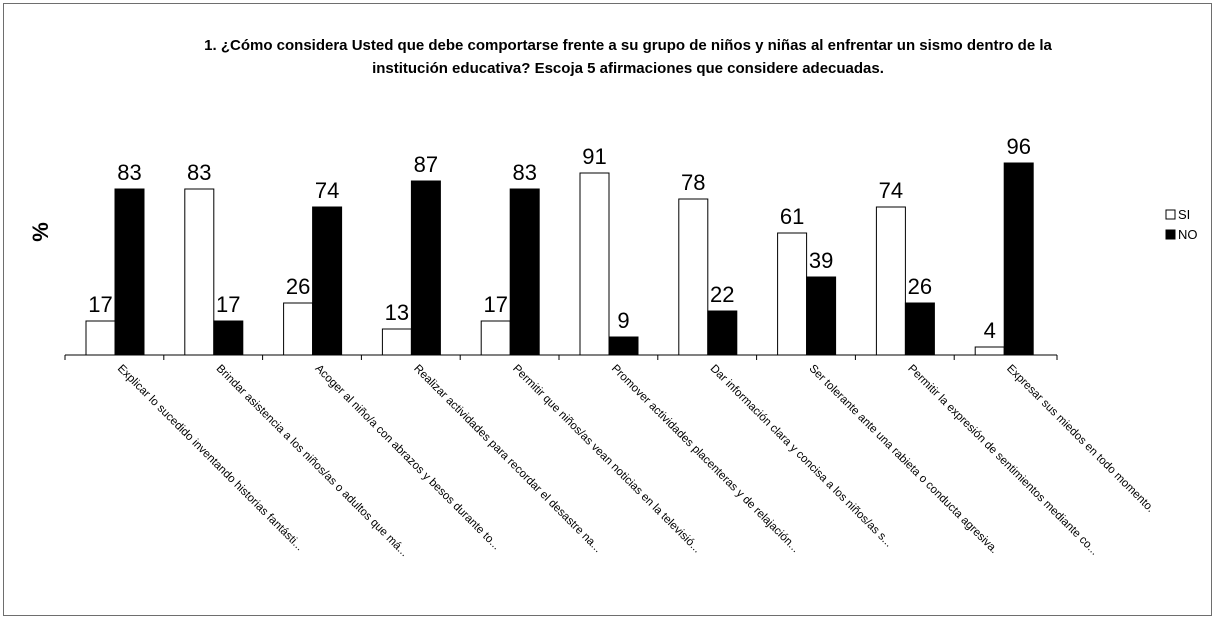 Image resolution: width=1215 pixels, height=619 pixels. What do you see at coordinates (792, 216) in the screenshot?
I see `data-label-si-8: 61` at bounding box center [792, 216].